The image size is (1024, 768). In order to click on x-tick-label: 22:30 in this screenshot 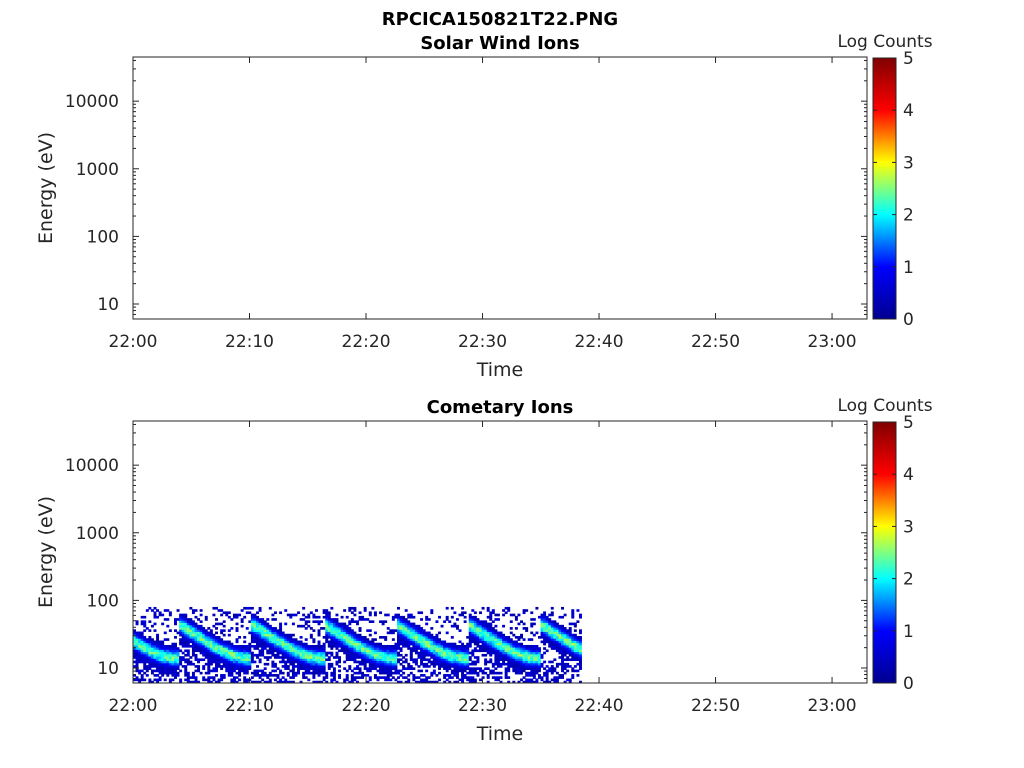, I will do `click(482, 342)`.